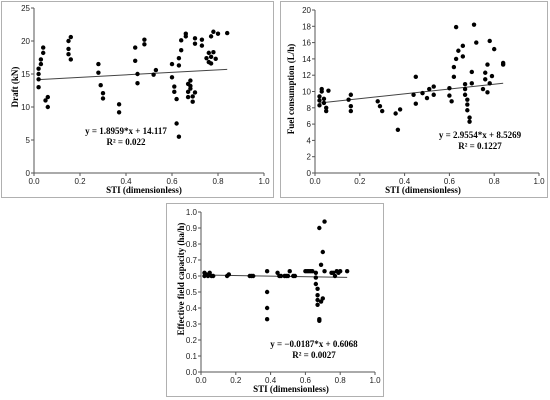  I want to click on fuel-y-tick-label: 8, so click(309, 108).